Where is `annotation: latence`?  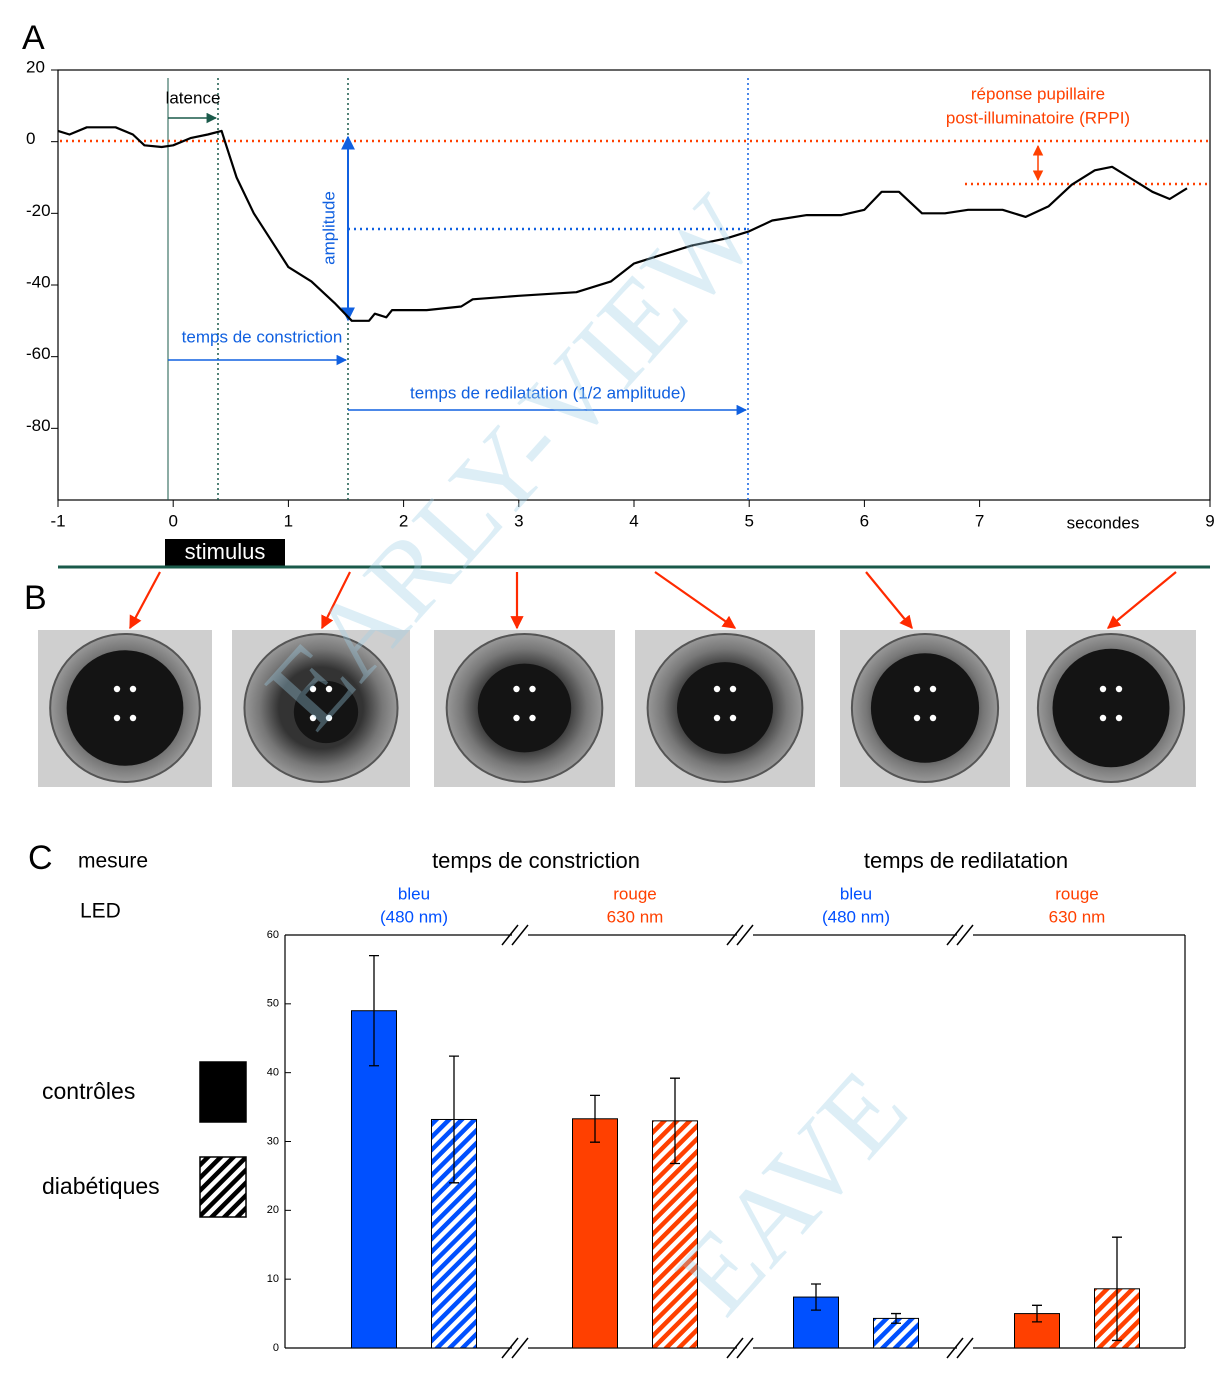
annotation: latence is located at coordinates (193, 97).